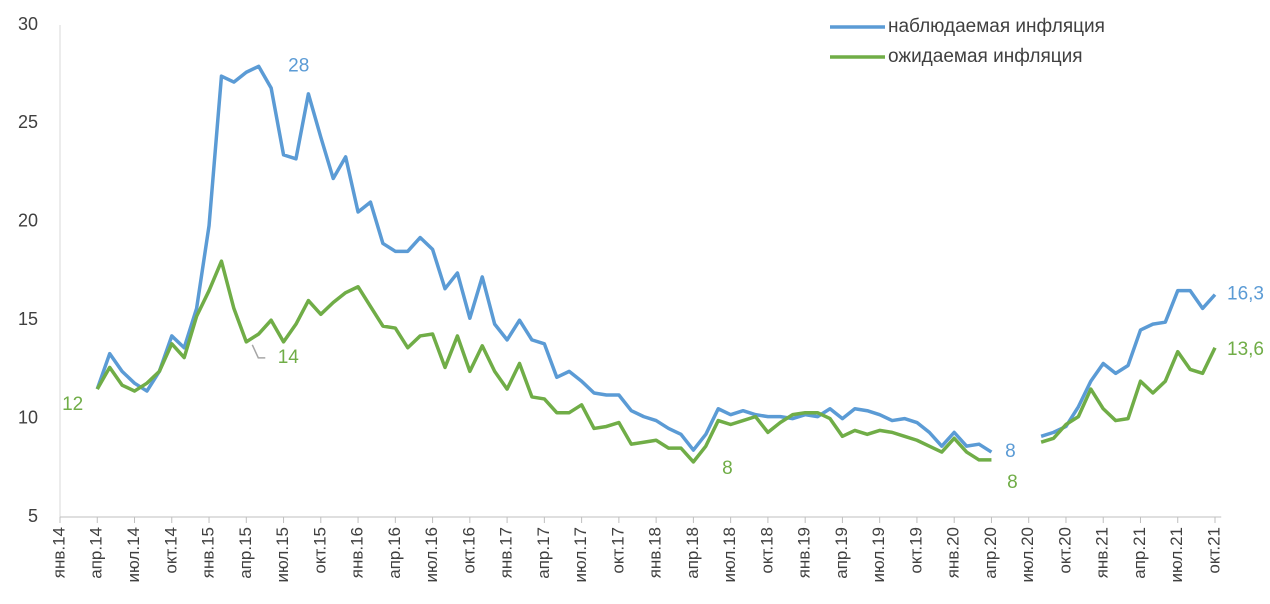 Image resolution: width=1270 pixels, height=604 pixels. What do you see at coordinates (915, 550) in the screenshot?
I see `x-tick-label: окт.19` at bounding box center [915, 550].